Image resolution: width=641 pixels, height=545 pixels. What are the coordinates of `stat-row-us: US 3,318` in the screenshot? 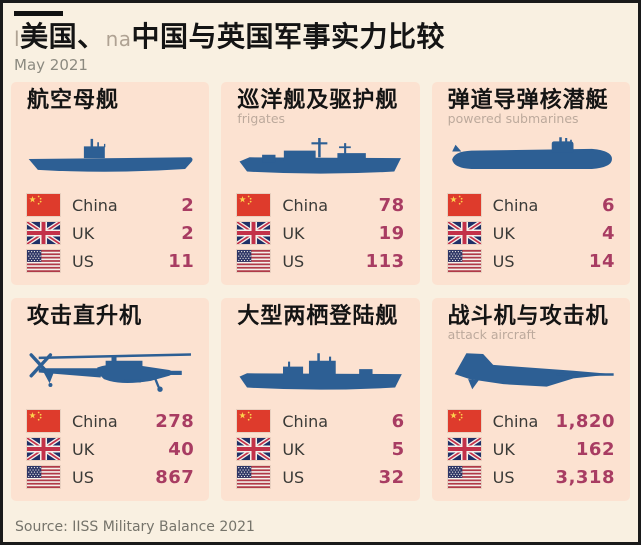 It's located at (531, 477).